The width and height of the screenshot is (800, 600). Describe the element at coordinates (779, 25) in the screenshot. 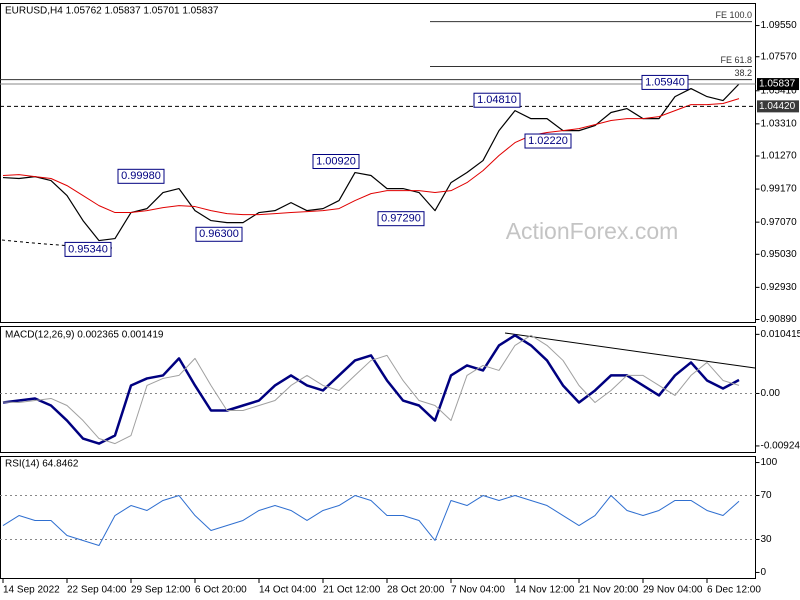

I see `y-tick-label: 1.09550` at that location.